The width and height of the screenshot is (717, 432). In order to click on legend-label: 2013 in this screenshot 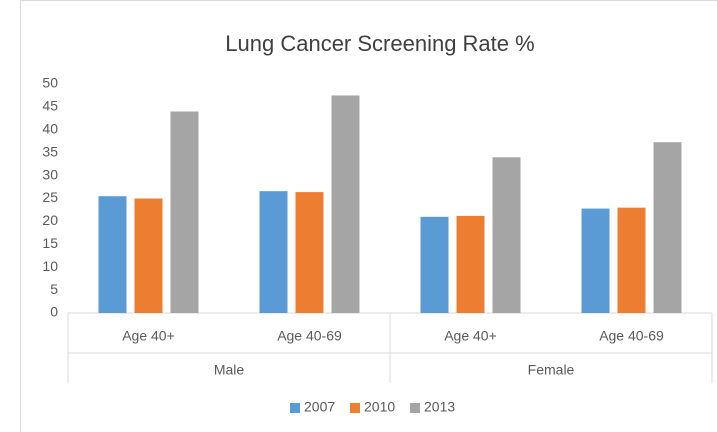, I will do `click(439, 407)`.